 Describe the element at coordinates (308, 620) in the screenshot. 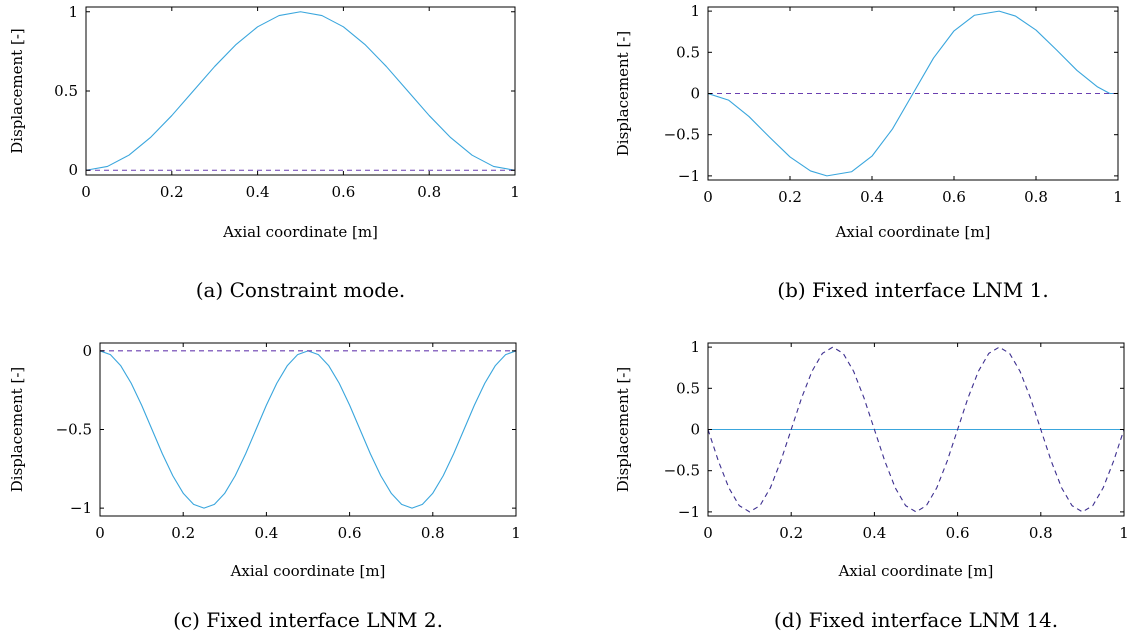

I see `subfigure-caption: (c) Fixed interface LNM 2.` at that location.